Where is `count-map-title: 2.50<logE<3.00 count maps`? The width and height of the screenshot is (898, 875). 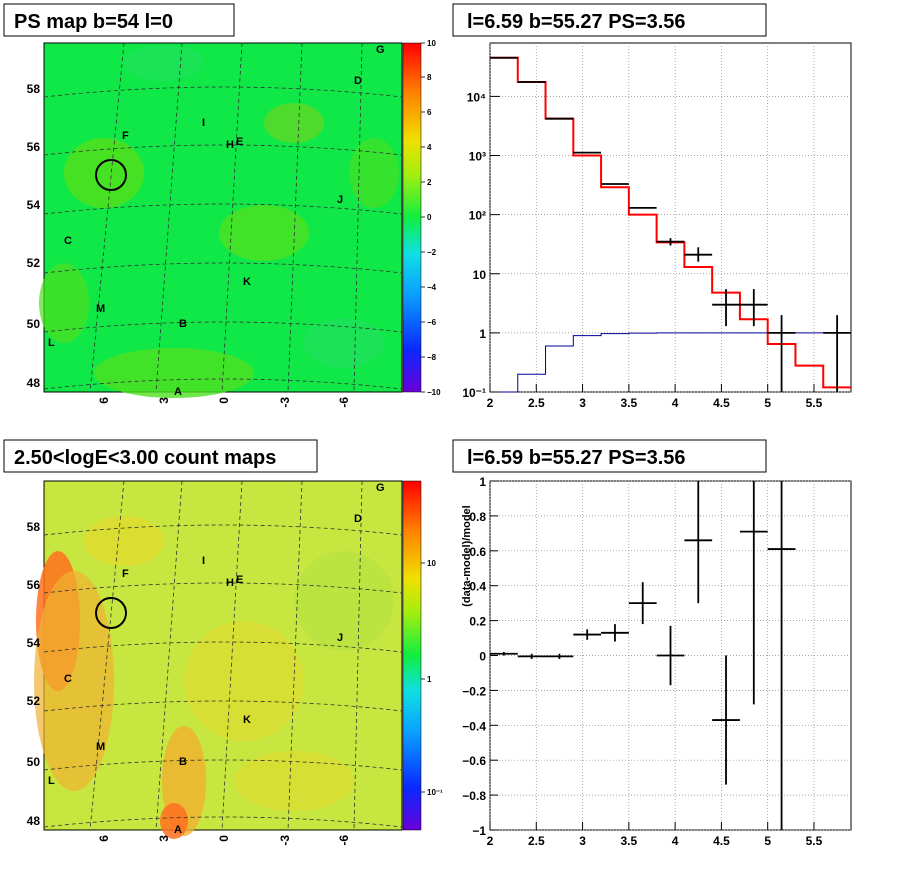
count-map-title: 2.50<logE<3.00 count maps is located at coordinates (145, 458).